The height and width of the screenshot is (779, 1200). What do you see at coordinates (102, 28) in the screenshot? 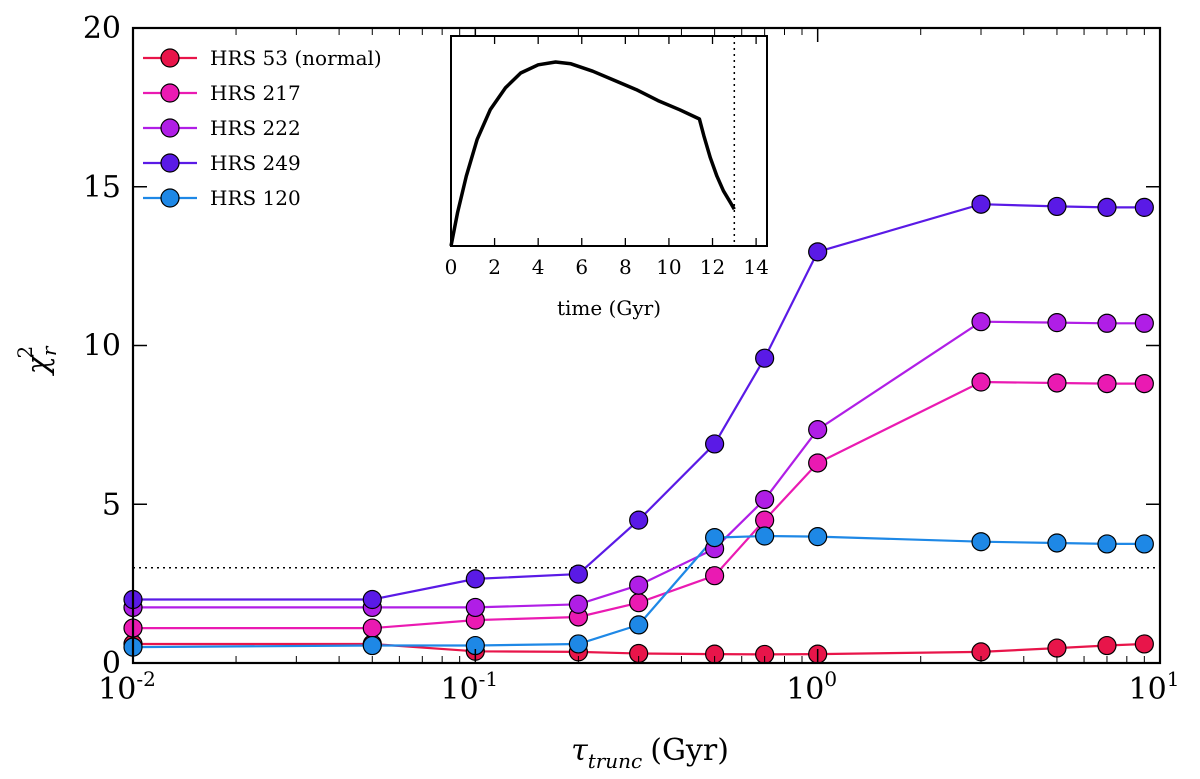
I see `y-tick-label-4: 20` at bounding box center [102, 28].